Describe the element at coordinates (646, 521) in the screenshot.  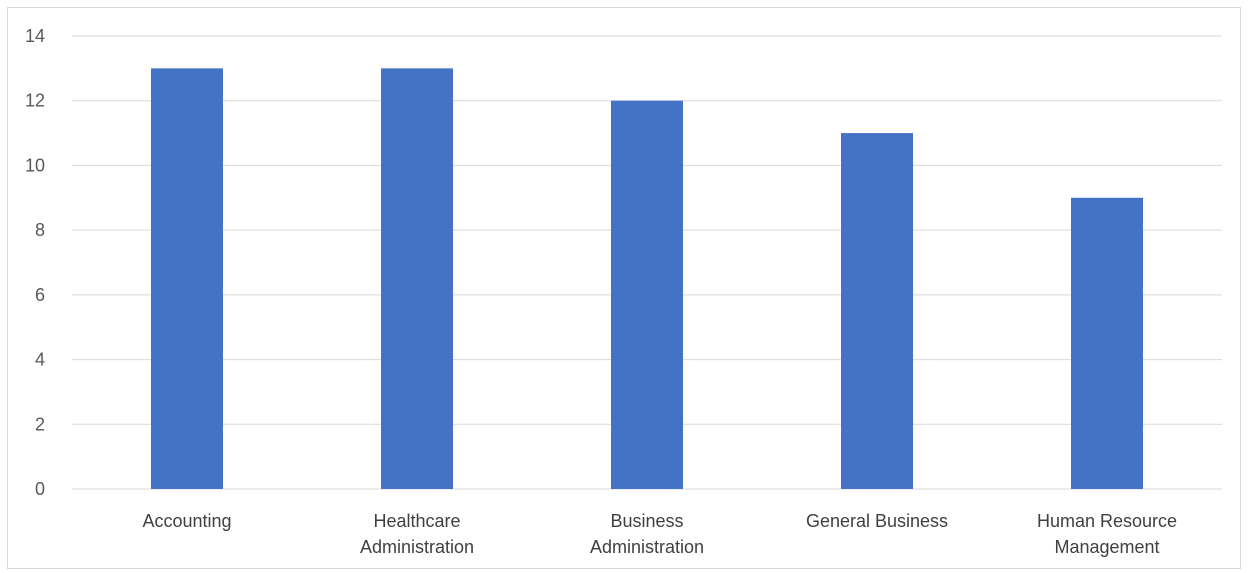
I see `x-category-label-line: Business` at that location.